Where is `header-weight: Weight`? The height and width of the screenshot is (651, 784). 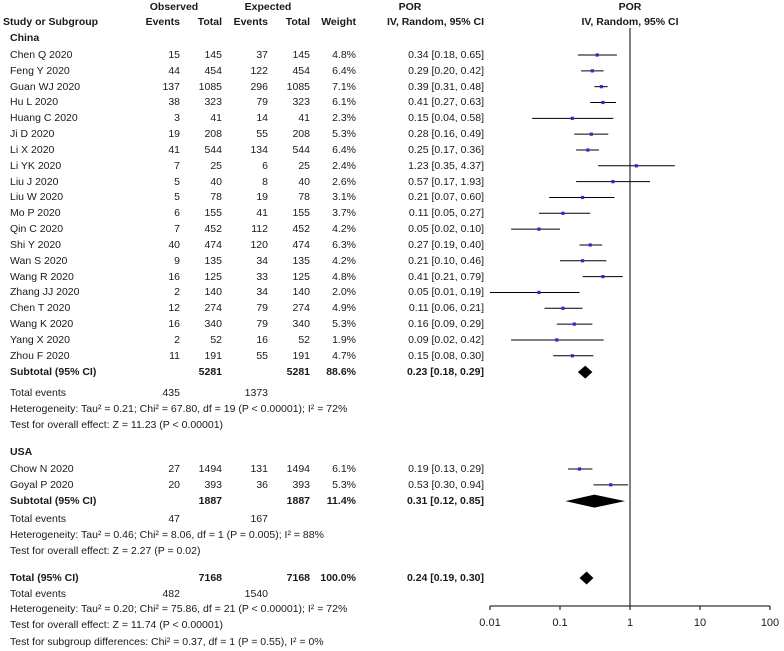 header-weight: Weight is located at coordinates (338, 22).